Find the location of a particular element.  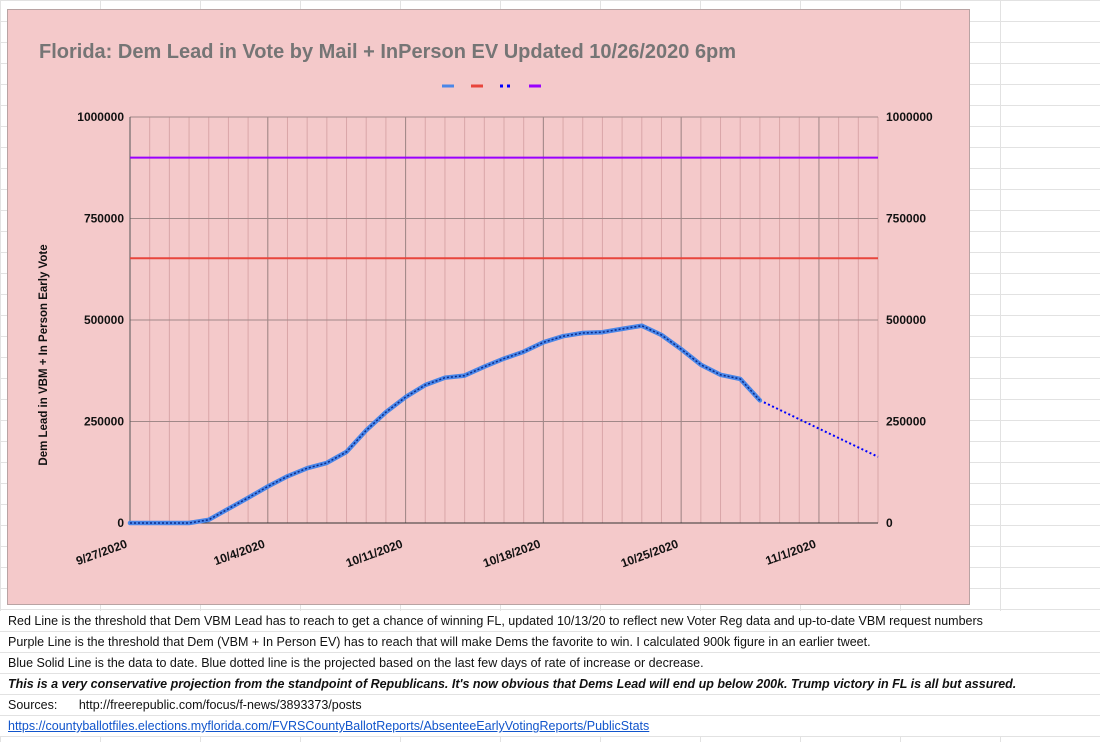

y-tick-label-right: 0 is located at coordinates (889, 523).